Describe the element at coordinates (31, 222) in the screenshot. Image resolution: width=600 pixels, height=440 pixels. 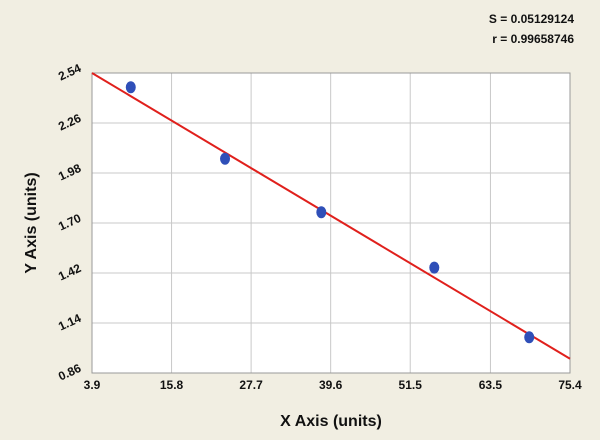
I see `y-axis-title: Y Axis (units)` at that location.